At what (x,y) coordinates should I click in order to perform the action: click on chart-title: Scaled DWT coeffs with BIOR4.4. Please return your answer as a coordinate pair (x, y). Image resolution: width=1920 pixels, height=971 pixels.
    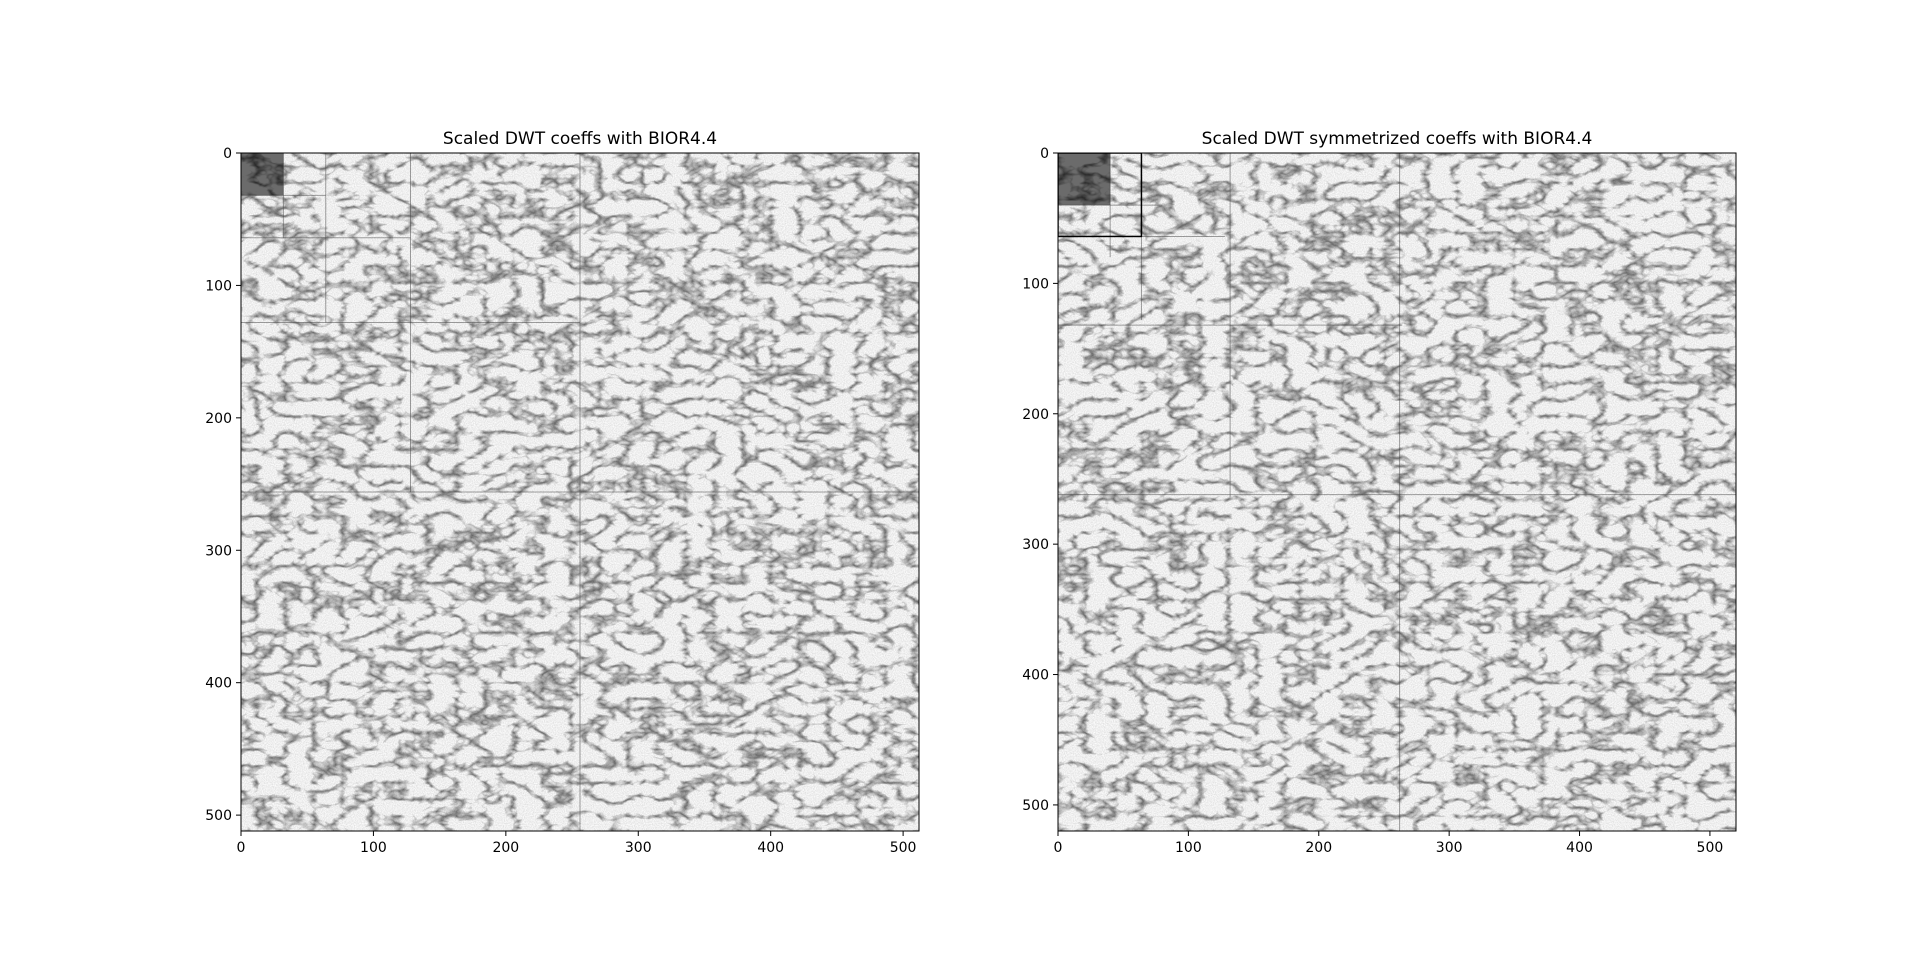
    Looking at the image, I should click on (580, 139).